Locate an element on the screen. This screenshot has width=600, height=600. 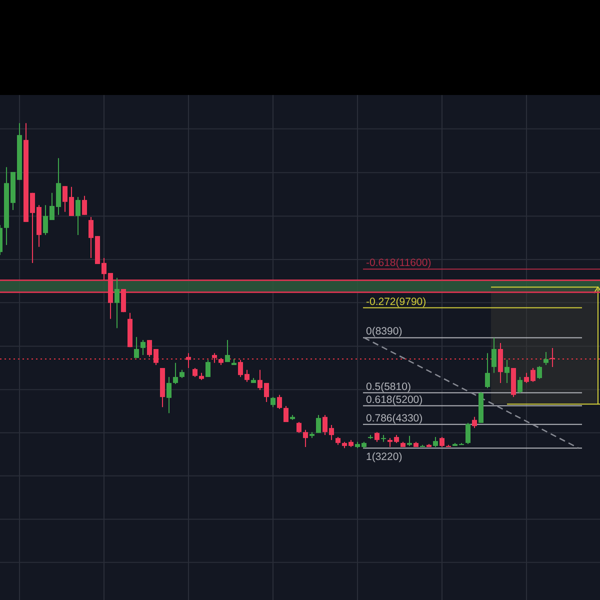
ref-line-label: 0.5(5810) is located at coordinates (388, 386).